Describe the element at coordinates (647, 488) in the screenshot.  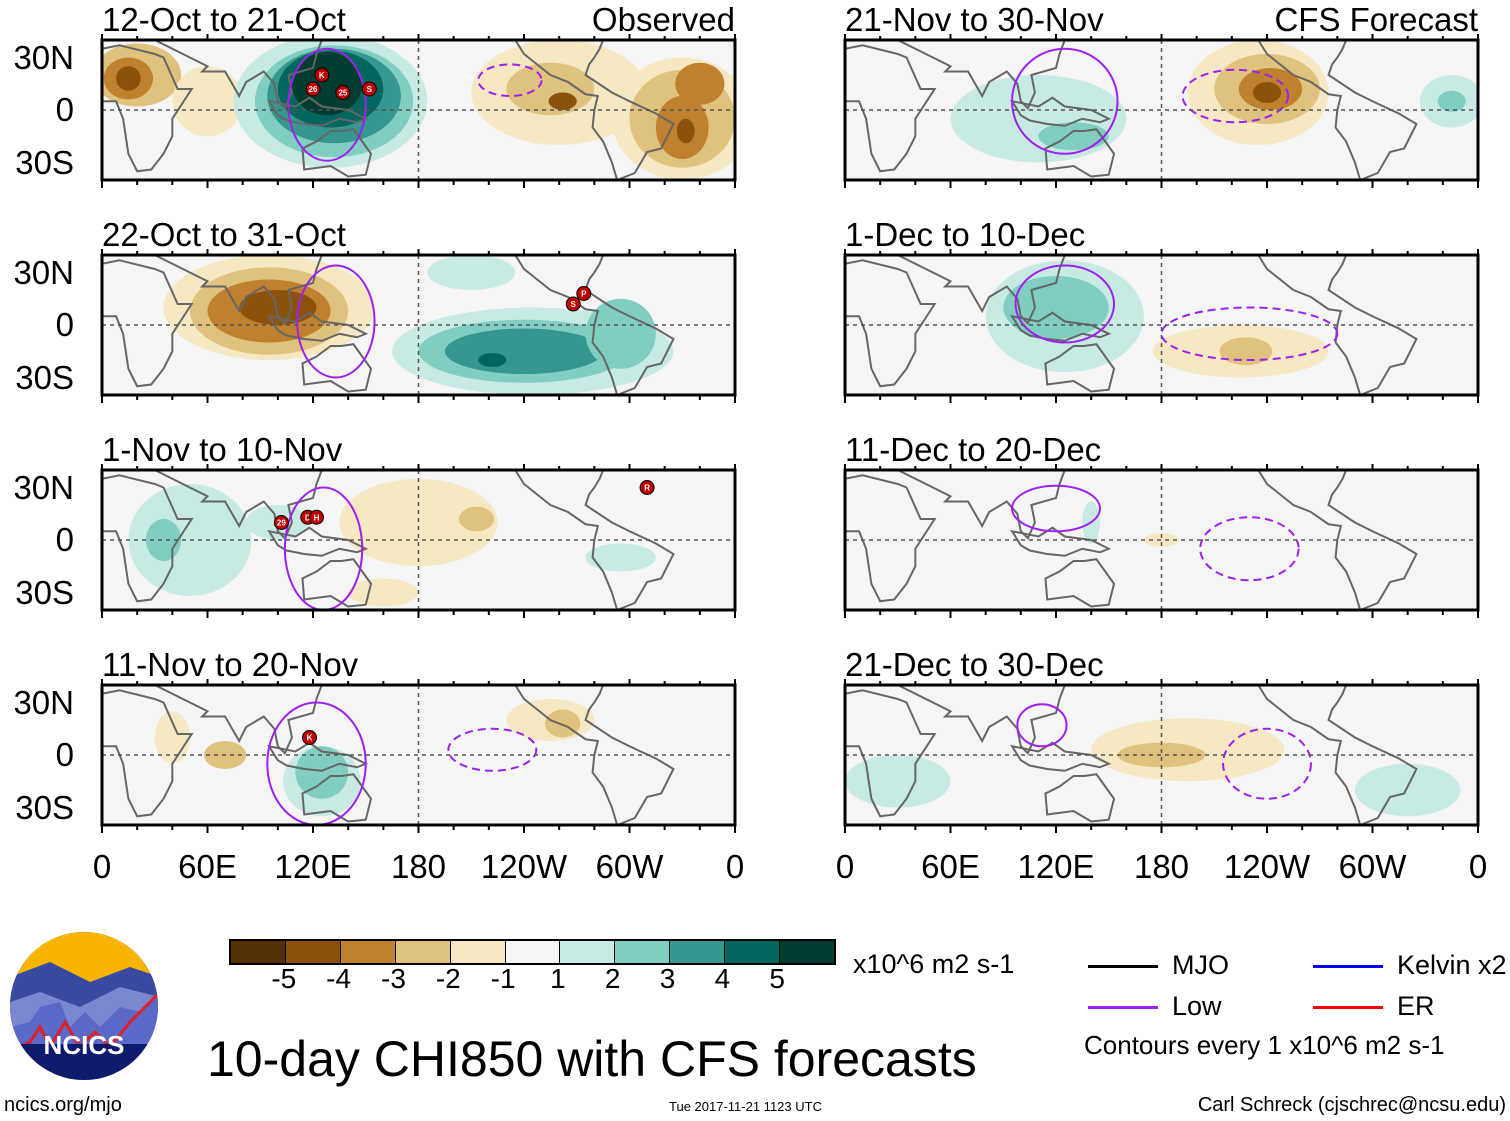
I see `storm-label: R` at that location.